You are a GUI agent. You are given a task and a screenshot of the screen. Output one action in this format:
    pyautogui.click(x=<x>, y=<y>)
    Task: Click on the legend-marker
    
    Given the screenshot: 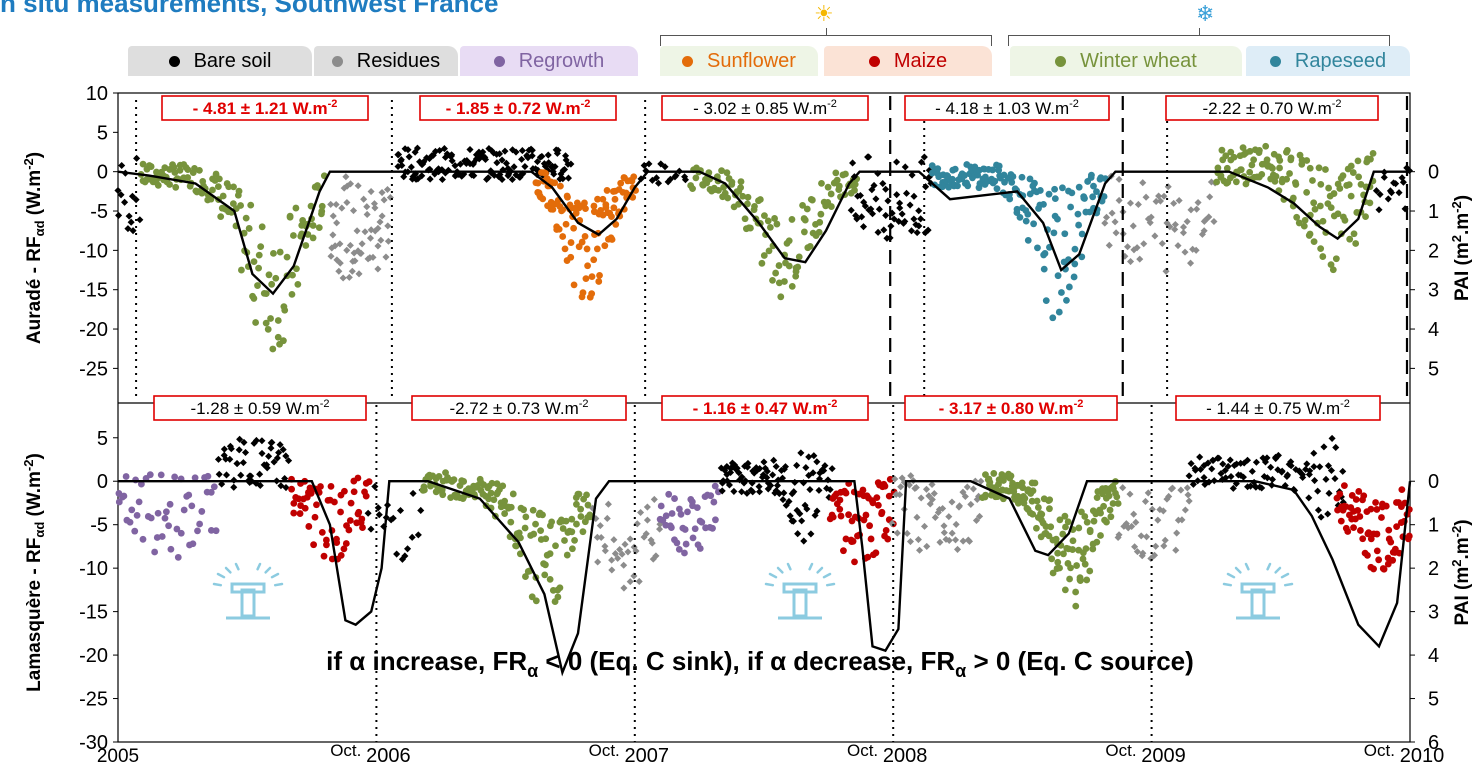 What is the action you would take?
    pyautogui.click(x=874, y=61)
    